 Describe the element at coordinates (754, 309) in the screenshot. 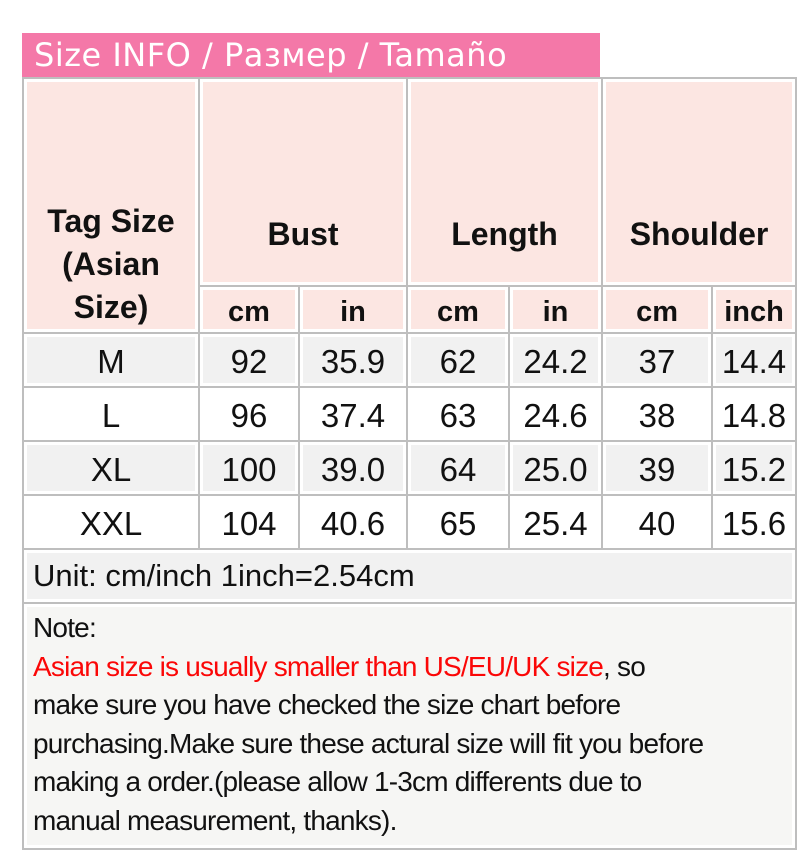

I see `header-shoulder-inch: inch` at that location.